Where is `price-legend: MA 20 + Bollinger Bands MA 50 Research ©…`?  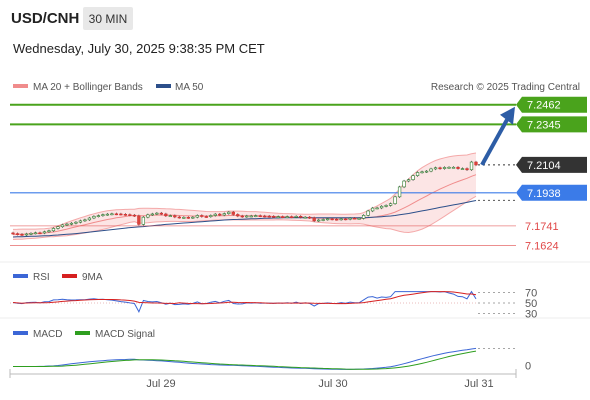 price-legend: MA 20 + Bollinger Bands MA 50 Research ©… is located at coordinates (296, 87).